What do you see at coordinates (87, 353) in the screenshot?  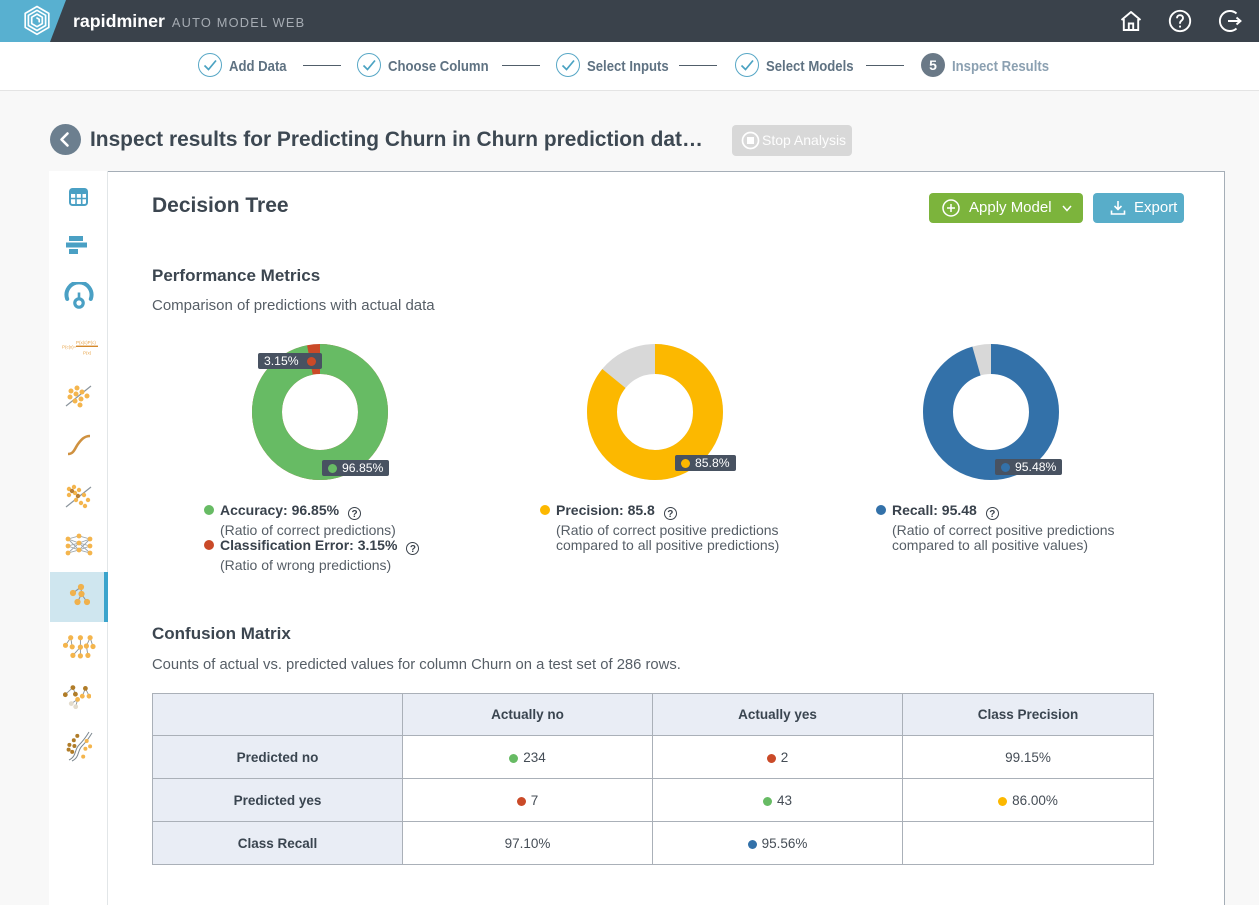 I see `svg-text: P(x)` at bounding box center [87, 353].